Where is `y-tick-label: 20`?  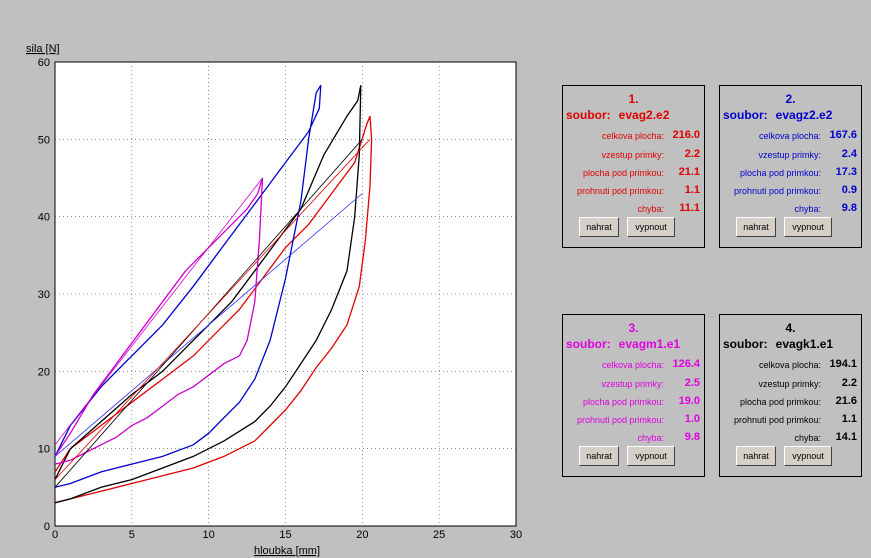
y-tick-label: 20 is located at coordinates (44, 372).